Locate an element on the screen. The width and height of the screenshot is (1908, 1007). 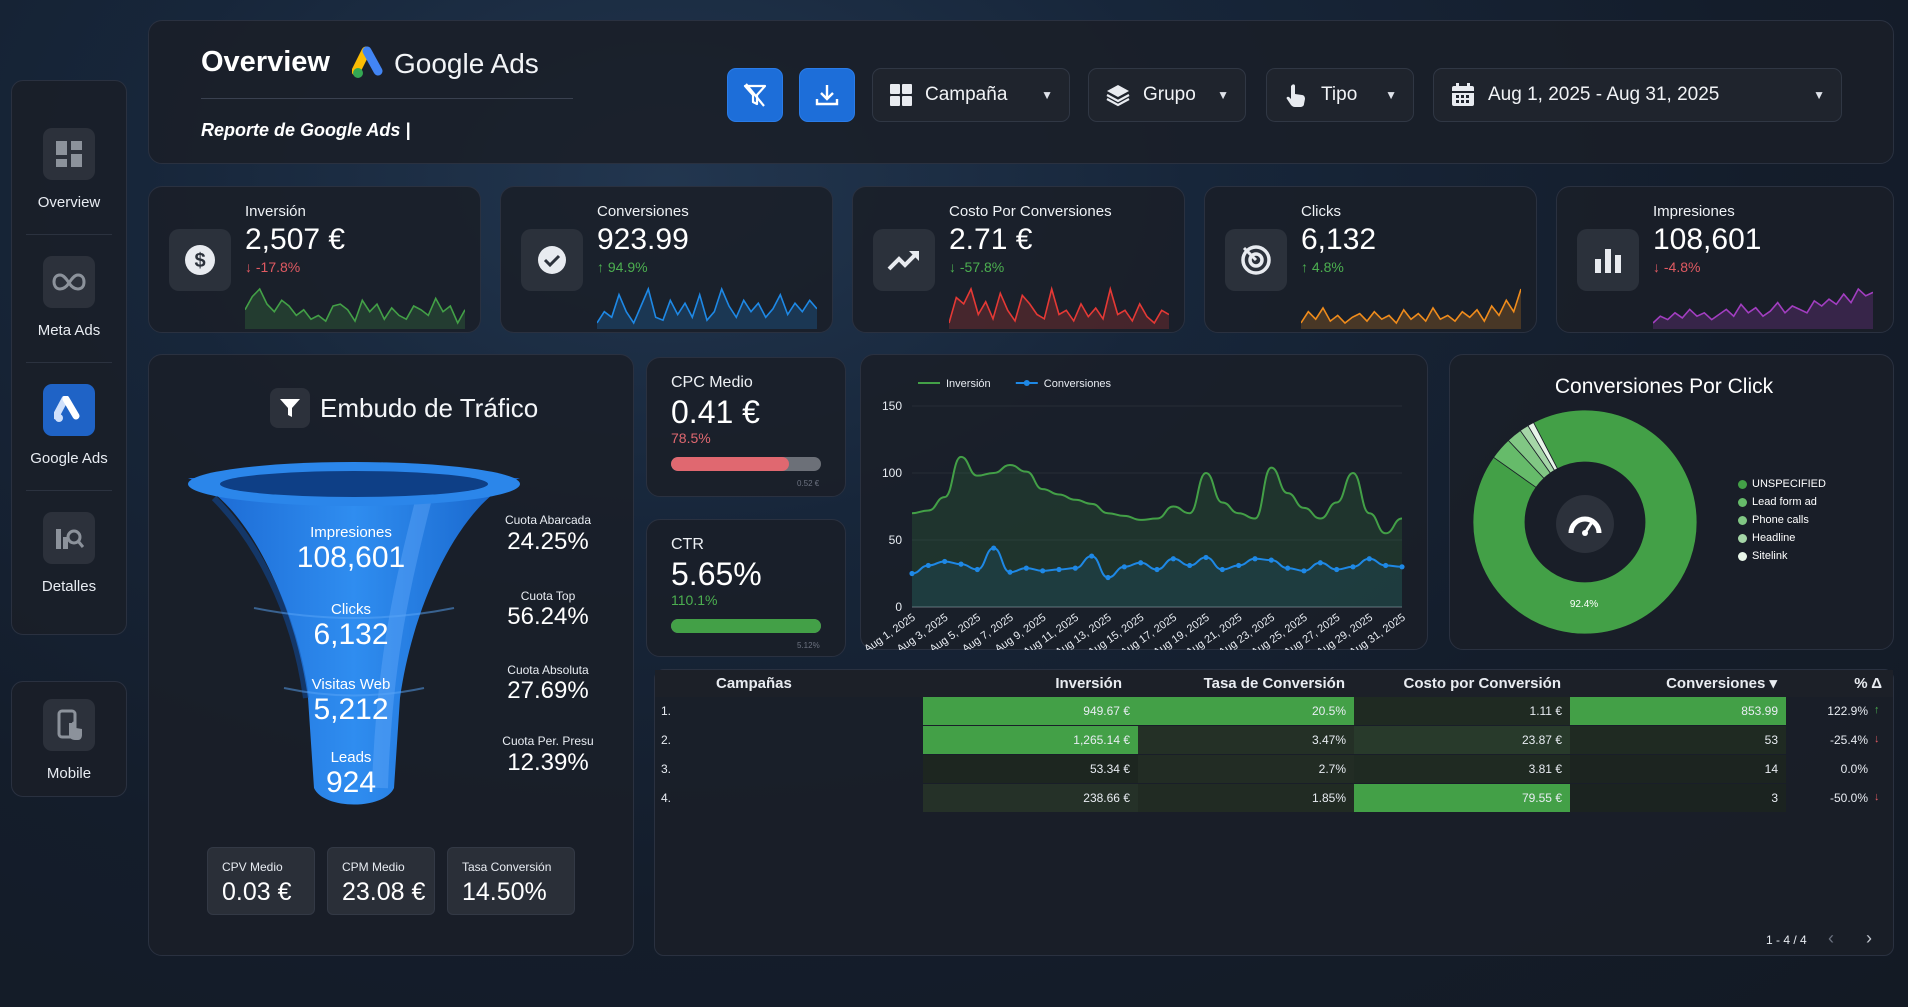
sidebar-item-mobile: Mobile is located at coordinates (69, 740).